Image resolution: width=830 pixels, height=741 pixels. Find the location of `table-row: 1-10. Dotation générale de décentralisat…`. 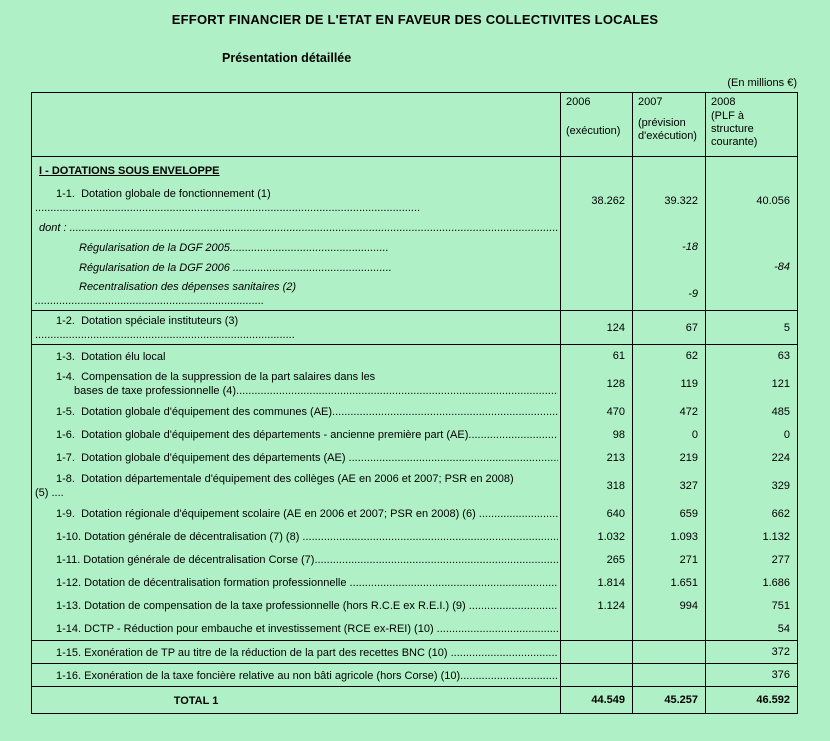

table-row: 1-10. Dotation générale de décentralisat… is located at coordinates (414, 536).